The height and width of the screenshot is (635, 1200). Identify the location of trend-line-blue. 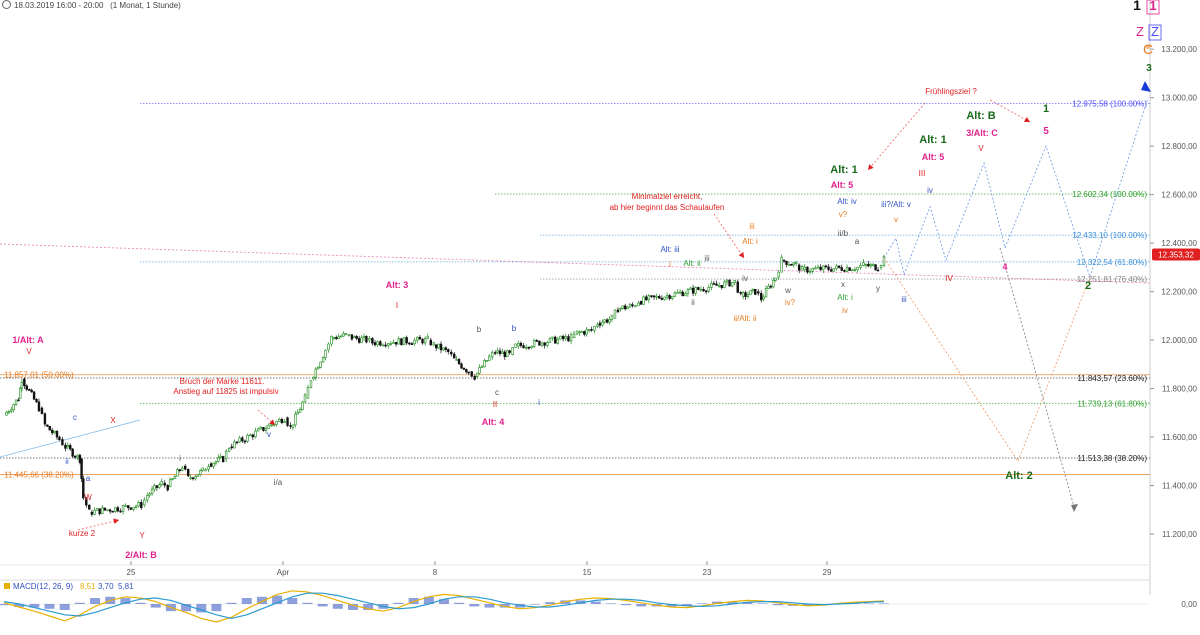
(70, 438).